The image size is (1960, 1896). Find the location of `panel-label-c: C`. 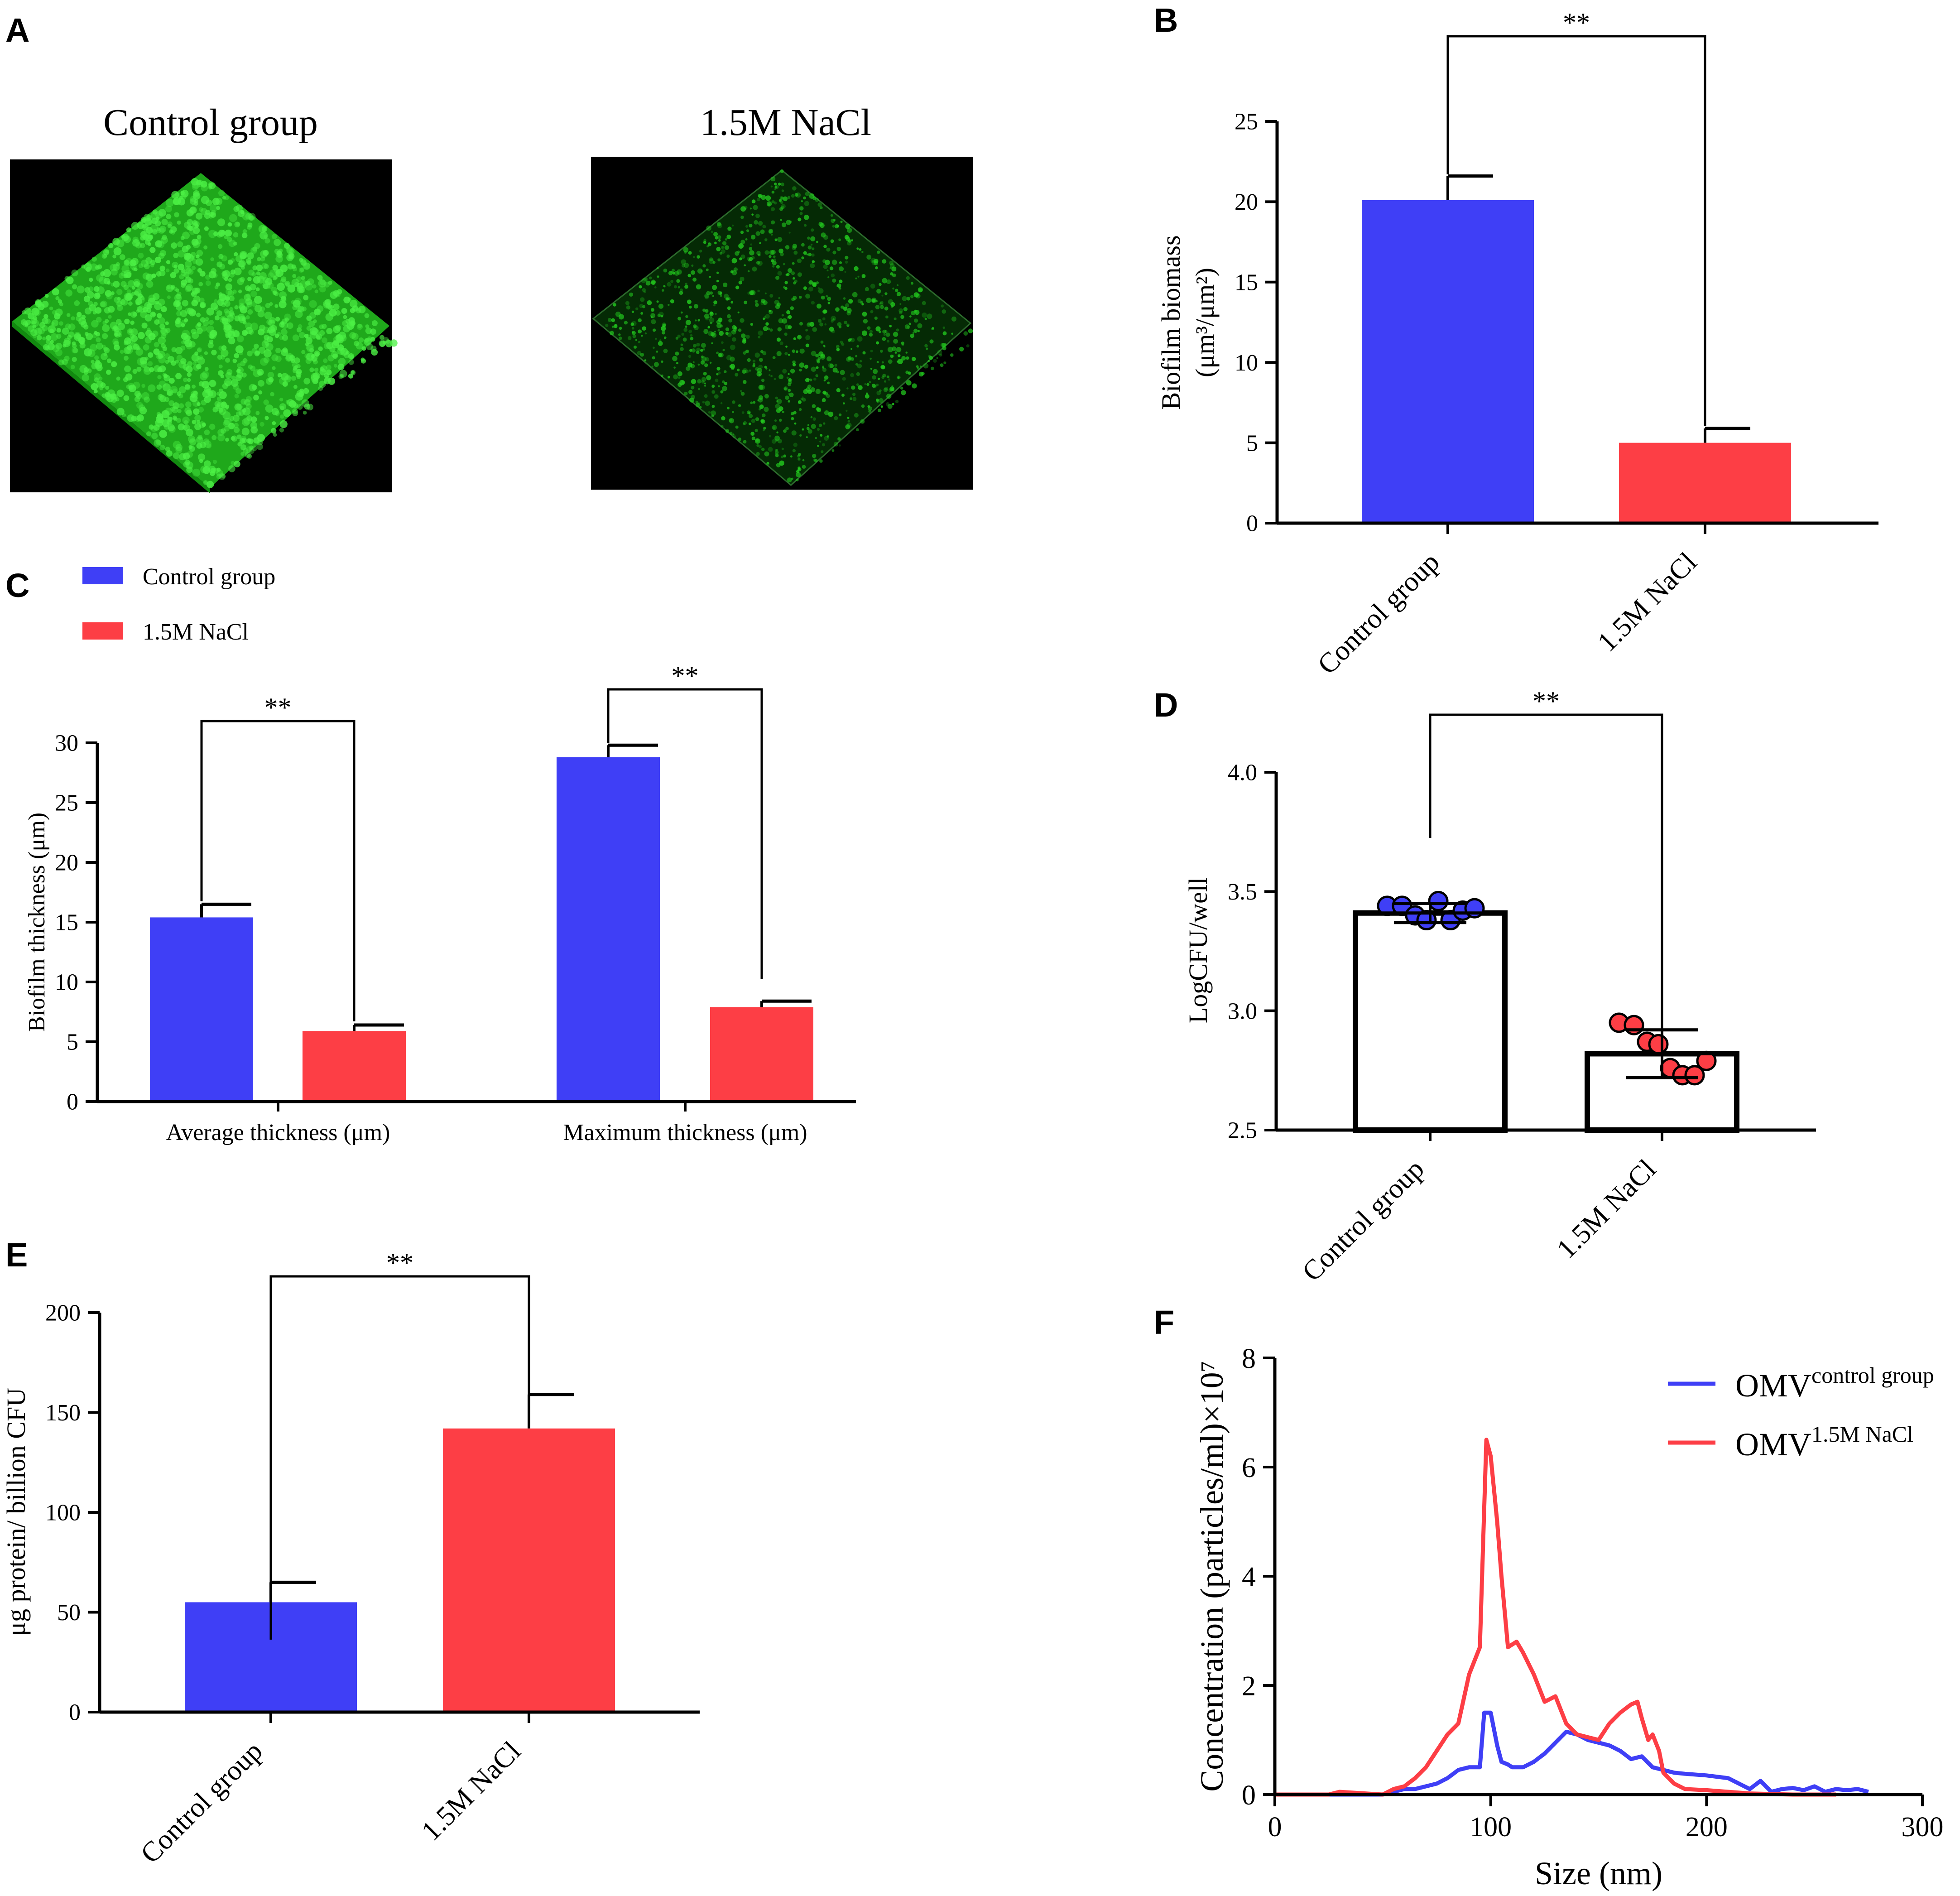

panel-label-c: C is located at coordinates (17, 585).